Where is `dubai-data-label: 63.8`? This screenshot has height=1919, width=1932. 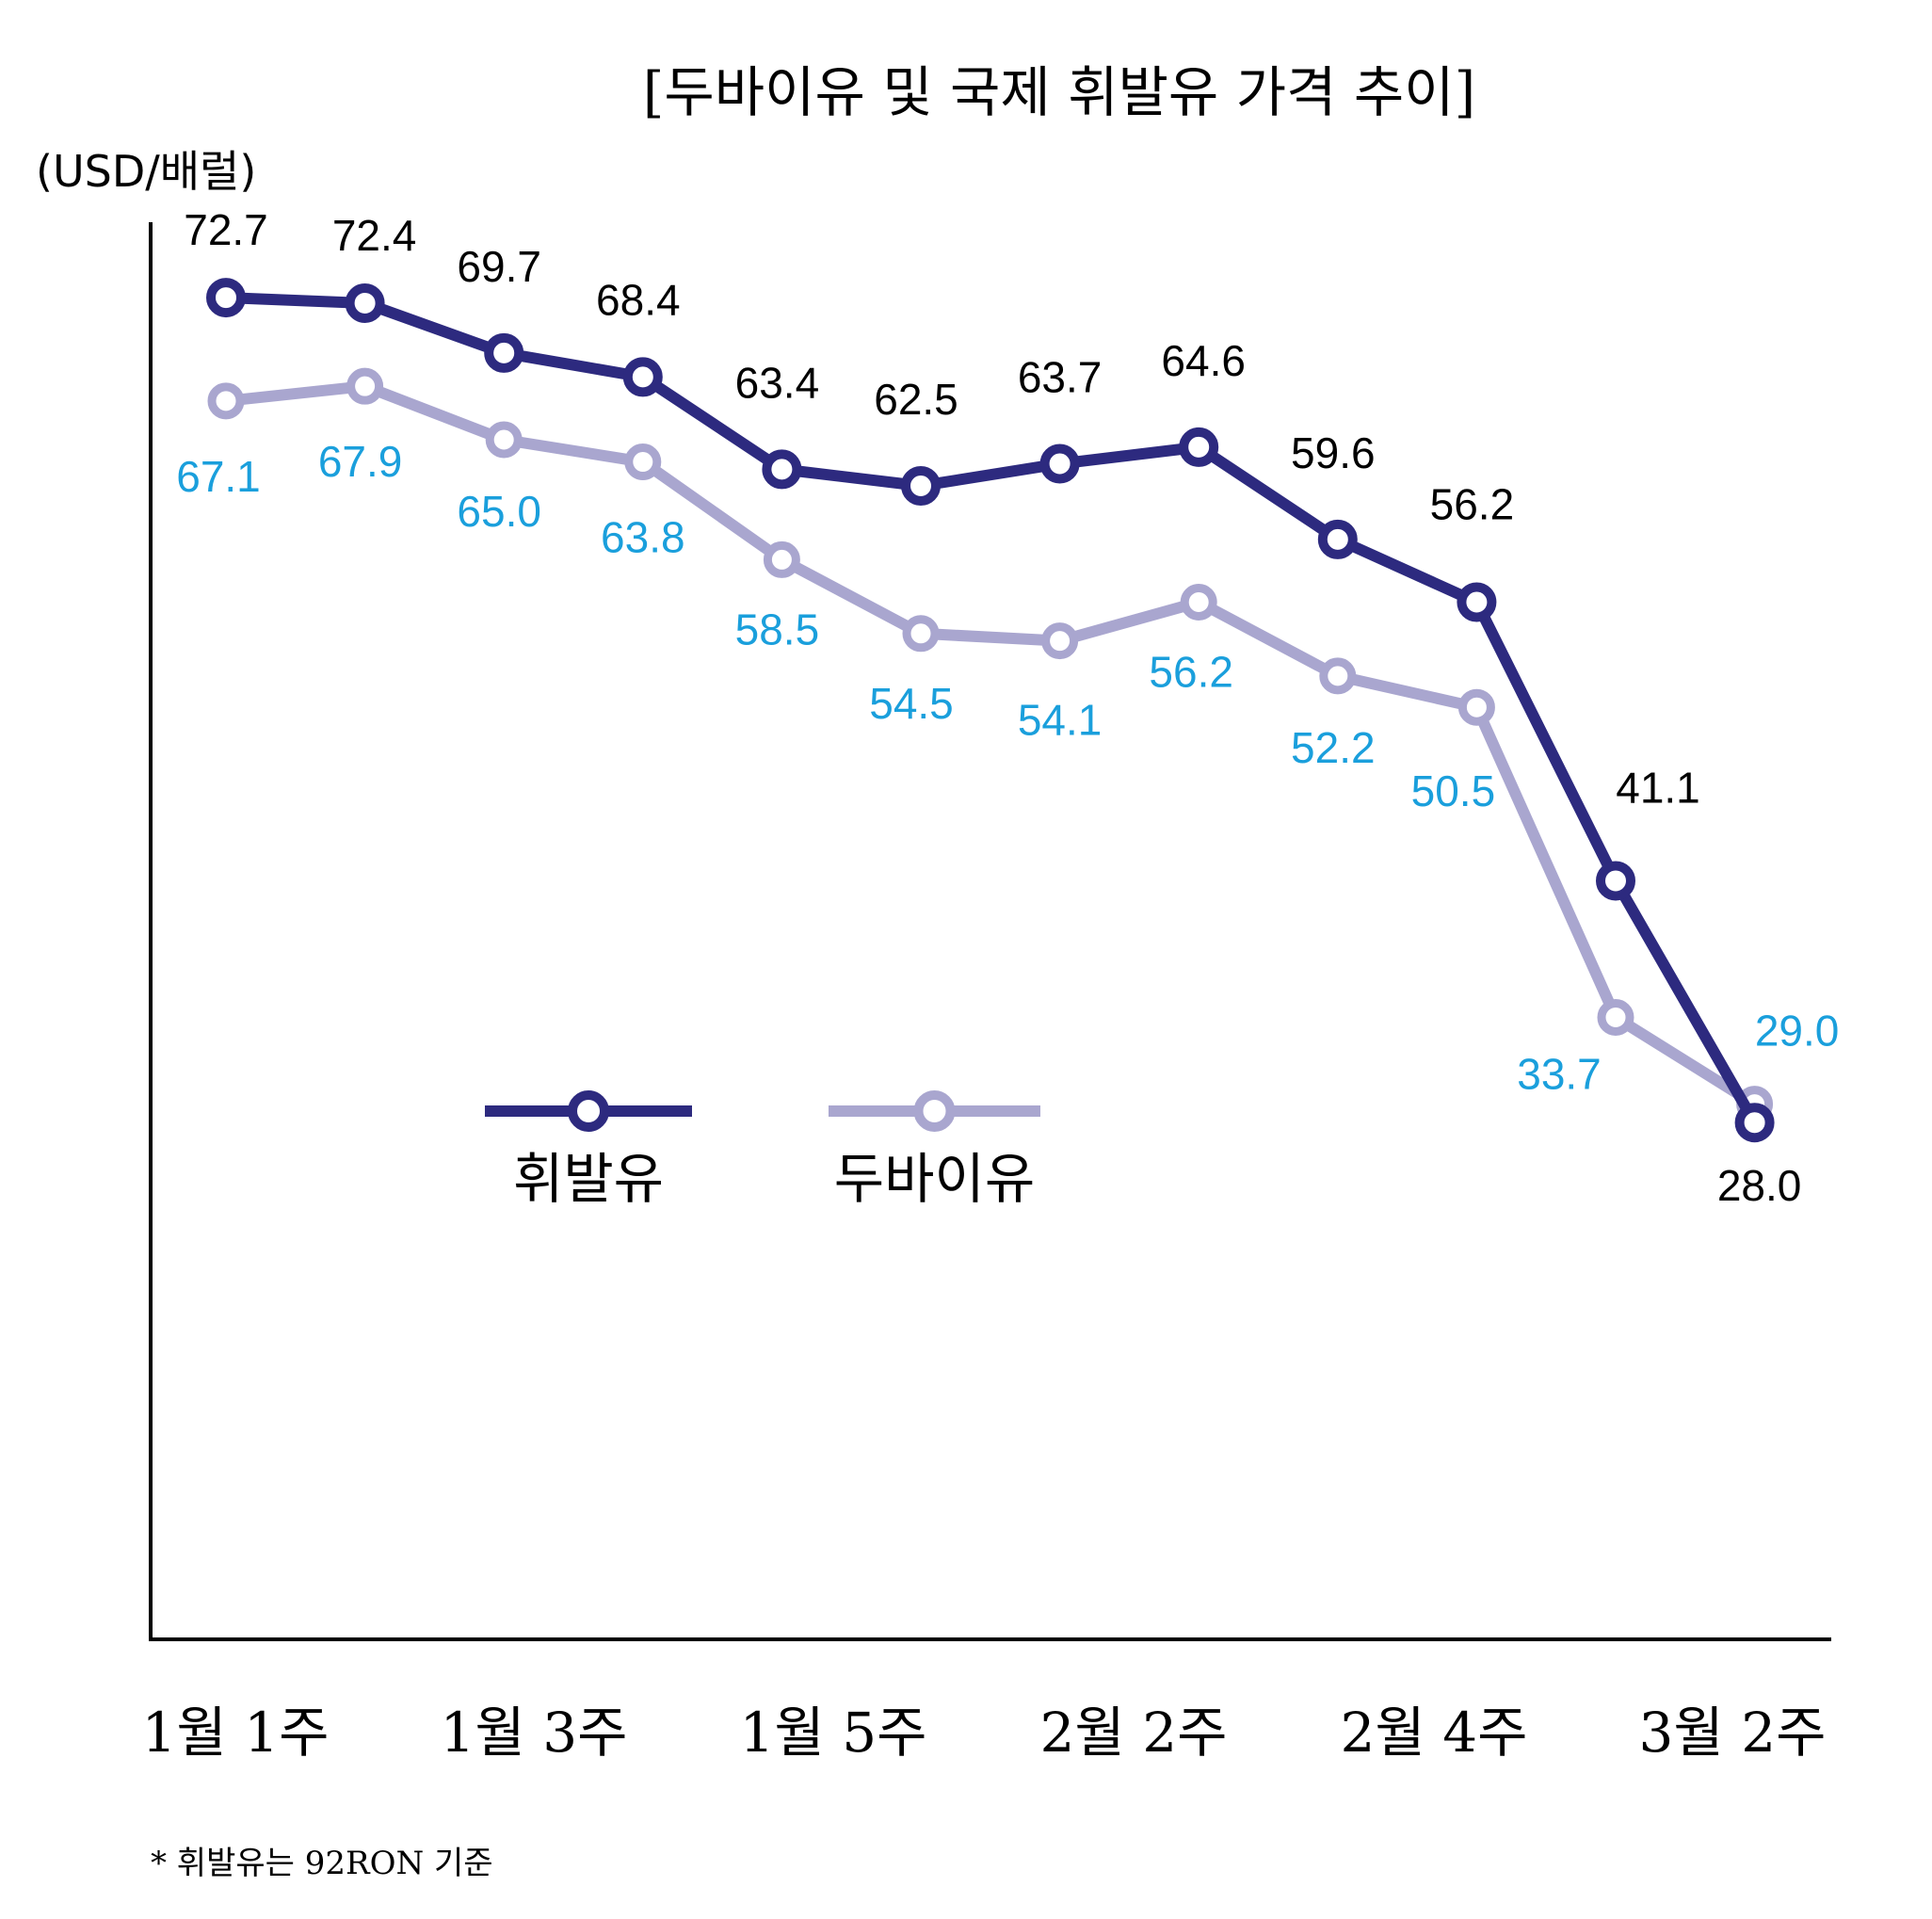
dubai-data-label: 63.8 is located at coordinates (643, 537).